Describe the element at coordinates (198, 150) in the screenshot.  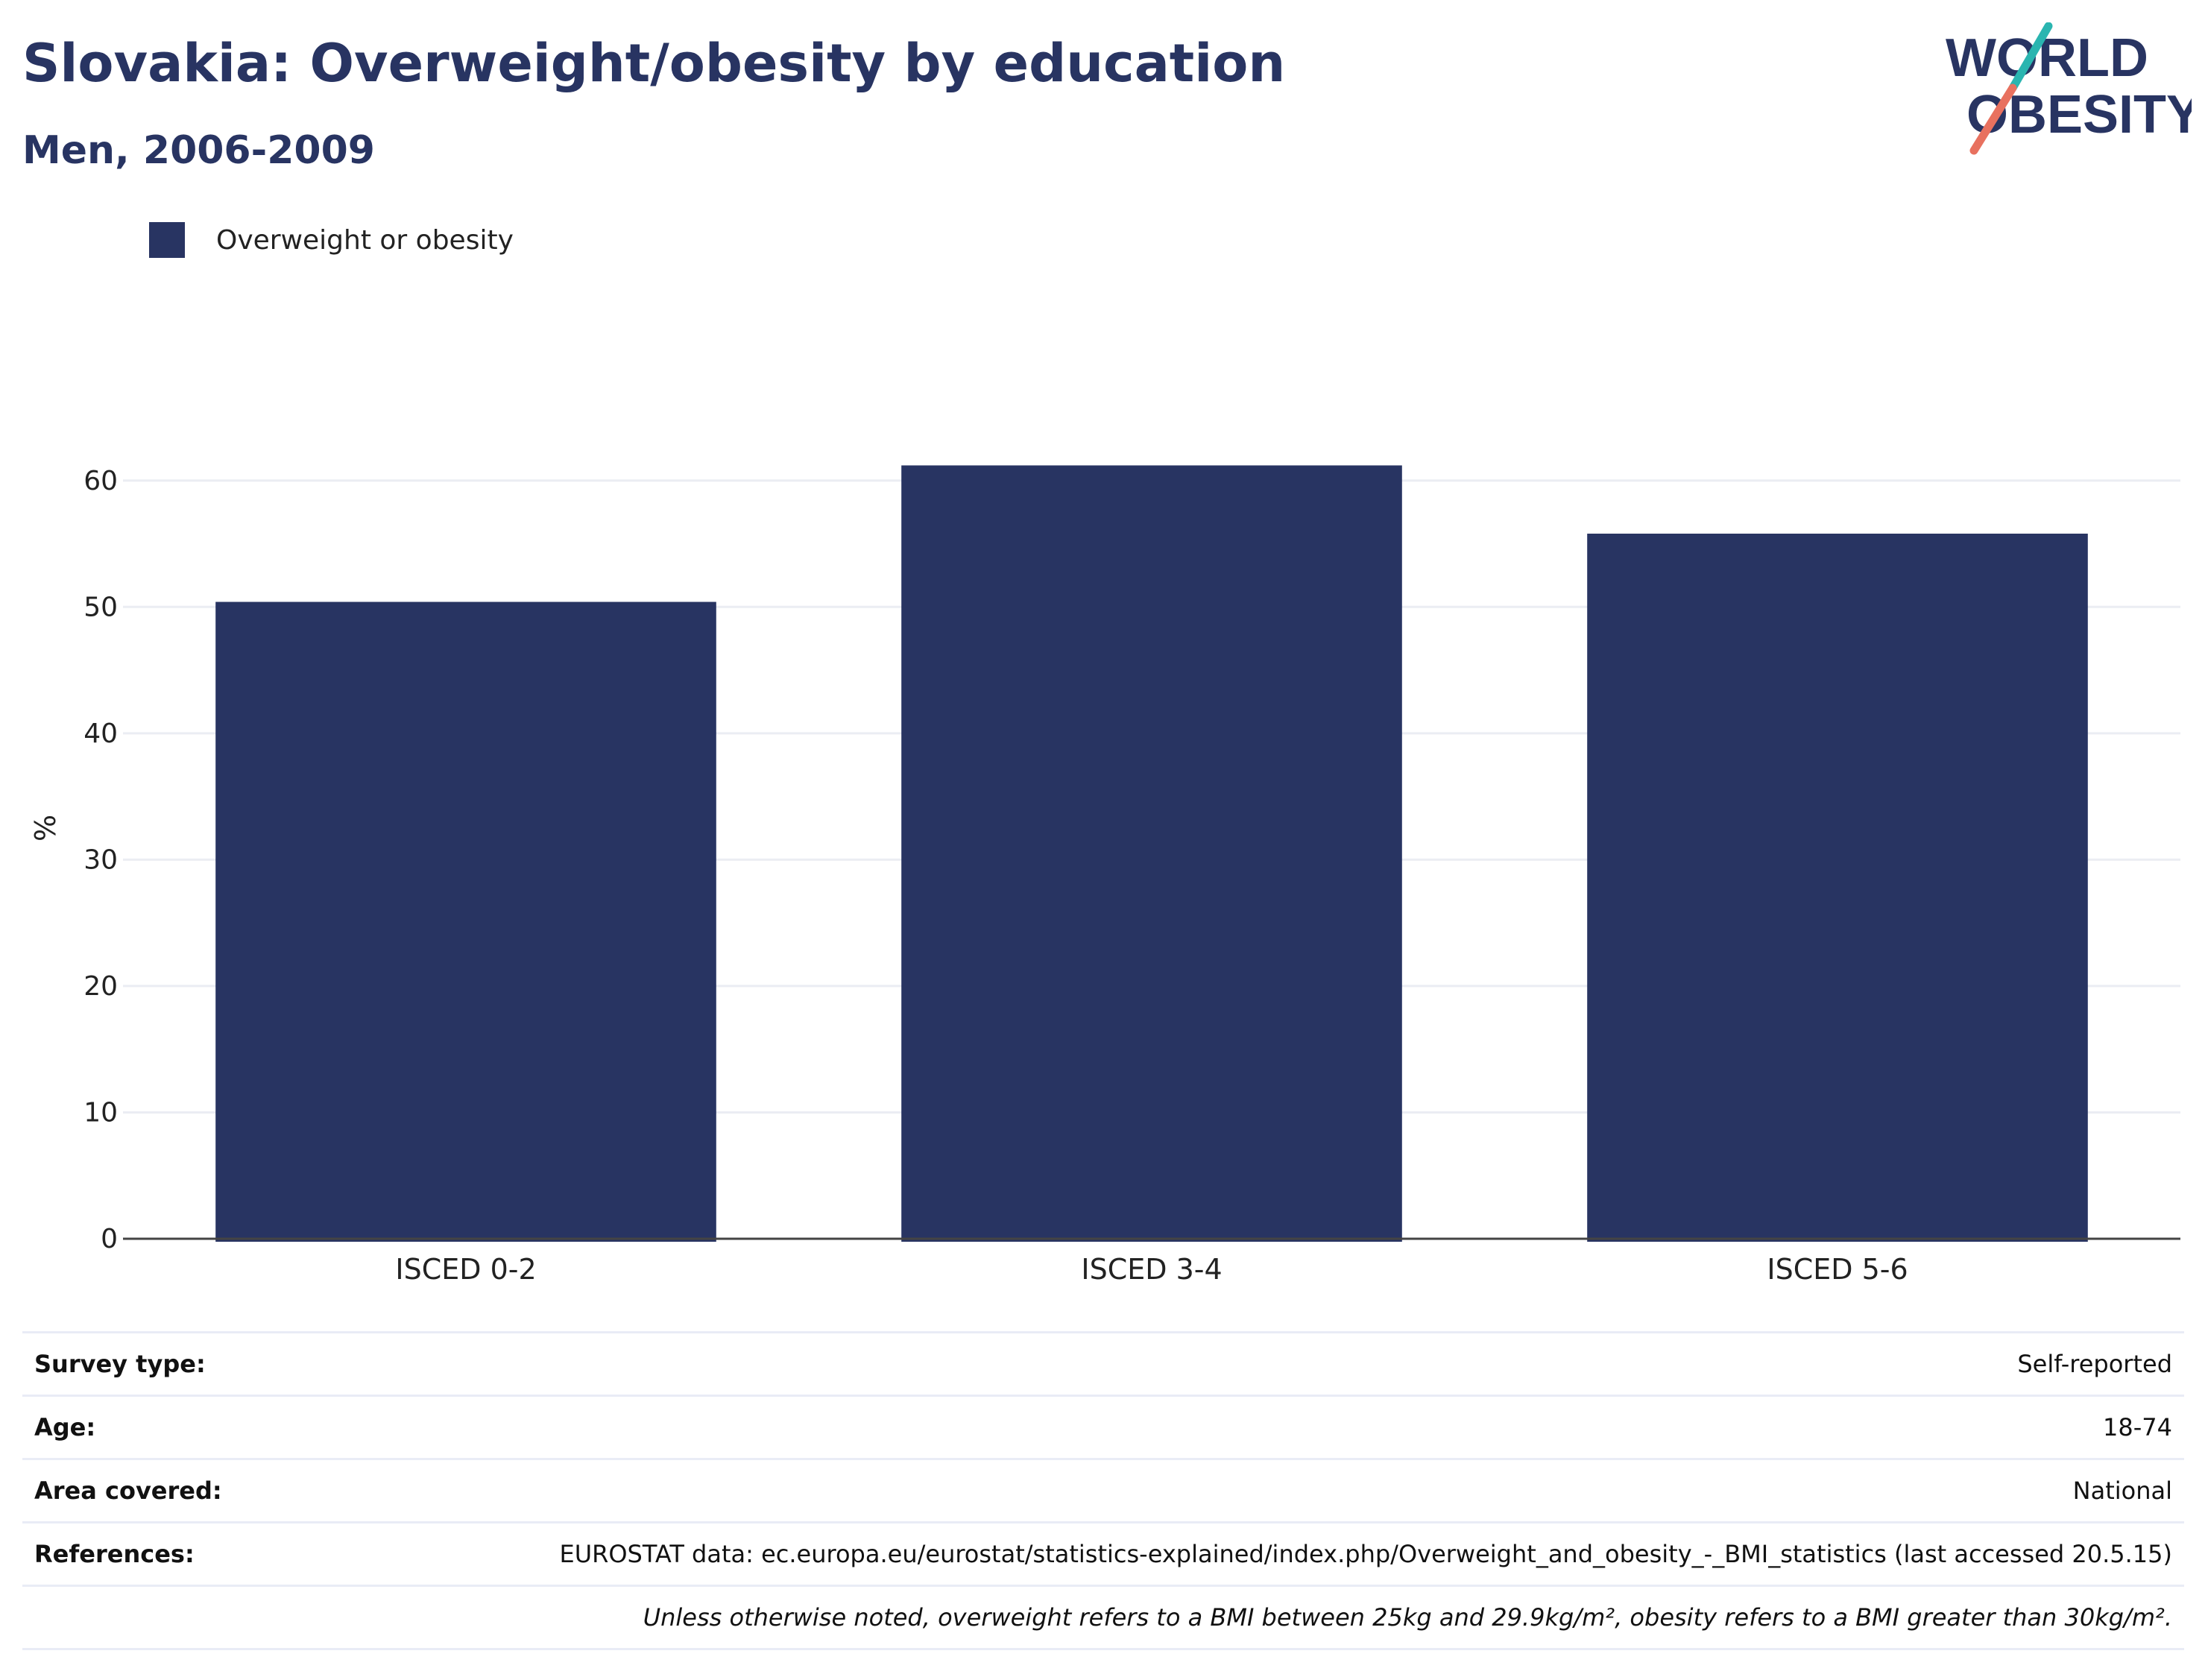
I see `chart-subtitle: Men, 2006-2009` at that location.